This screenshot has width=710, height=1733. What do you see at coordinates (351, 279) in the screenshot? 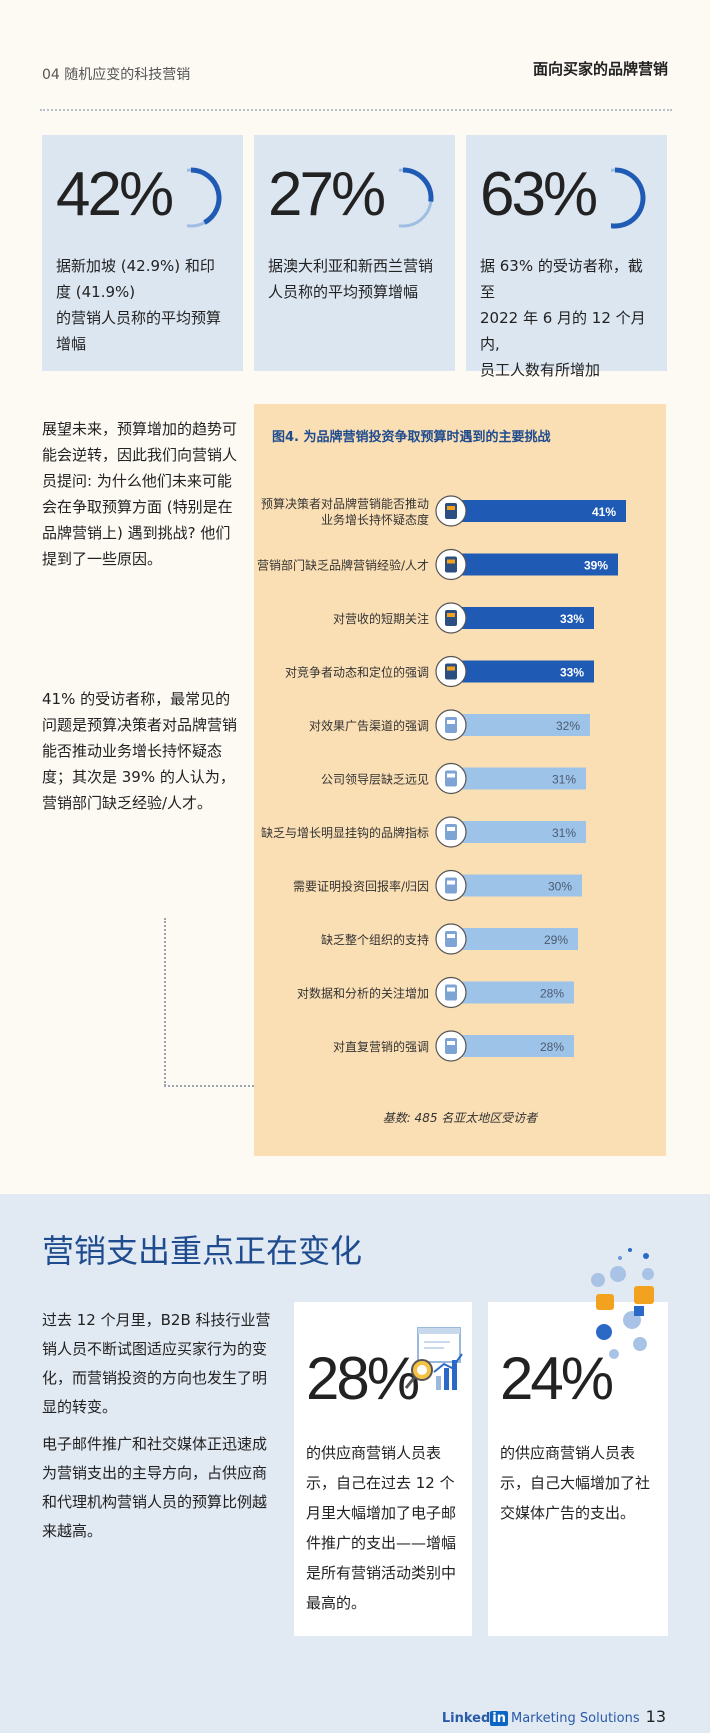
I see `stat-description: 据澳大利亚和新西兰营销 人员称的平均预算增幅` at bounding box center [351, 279].